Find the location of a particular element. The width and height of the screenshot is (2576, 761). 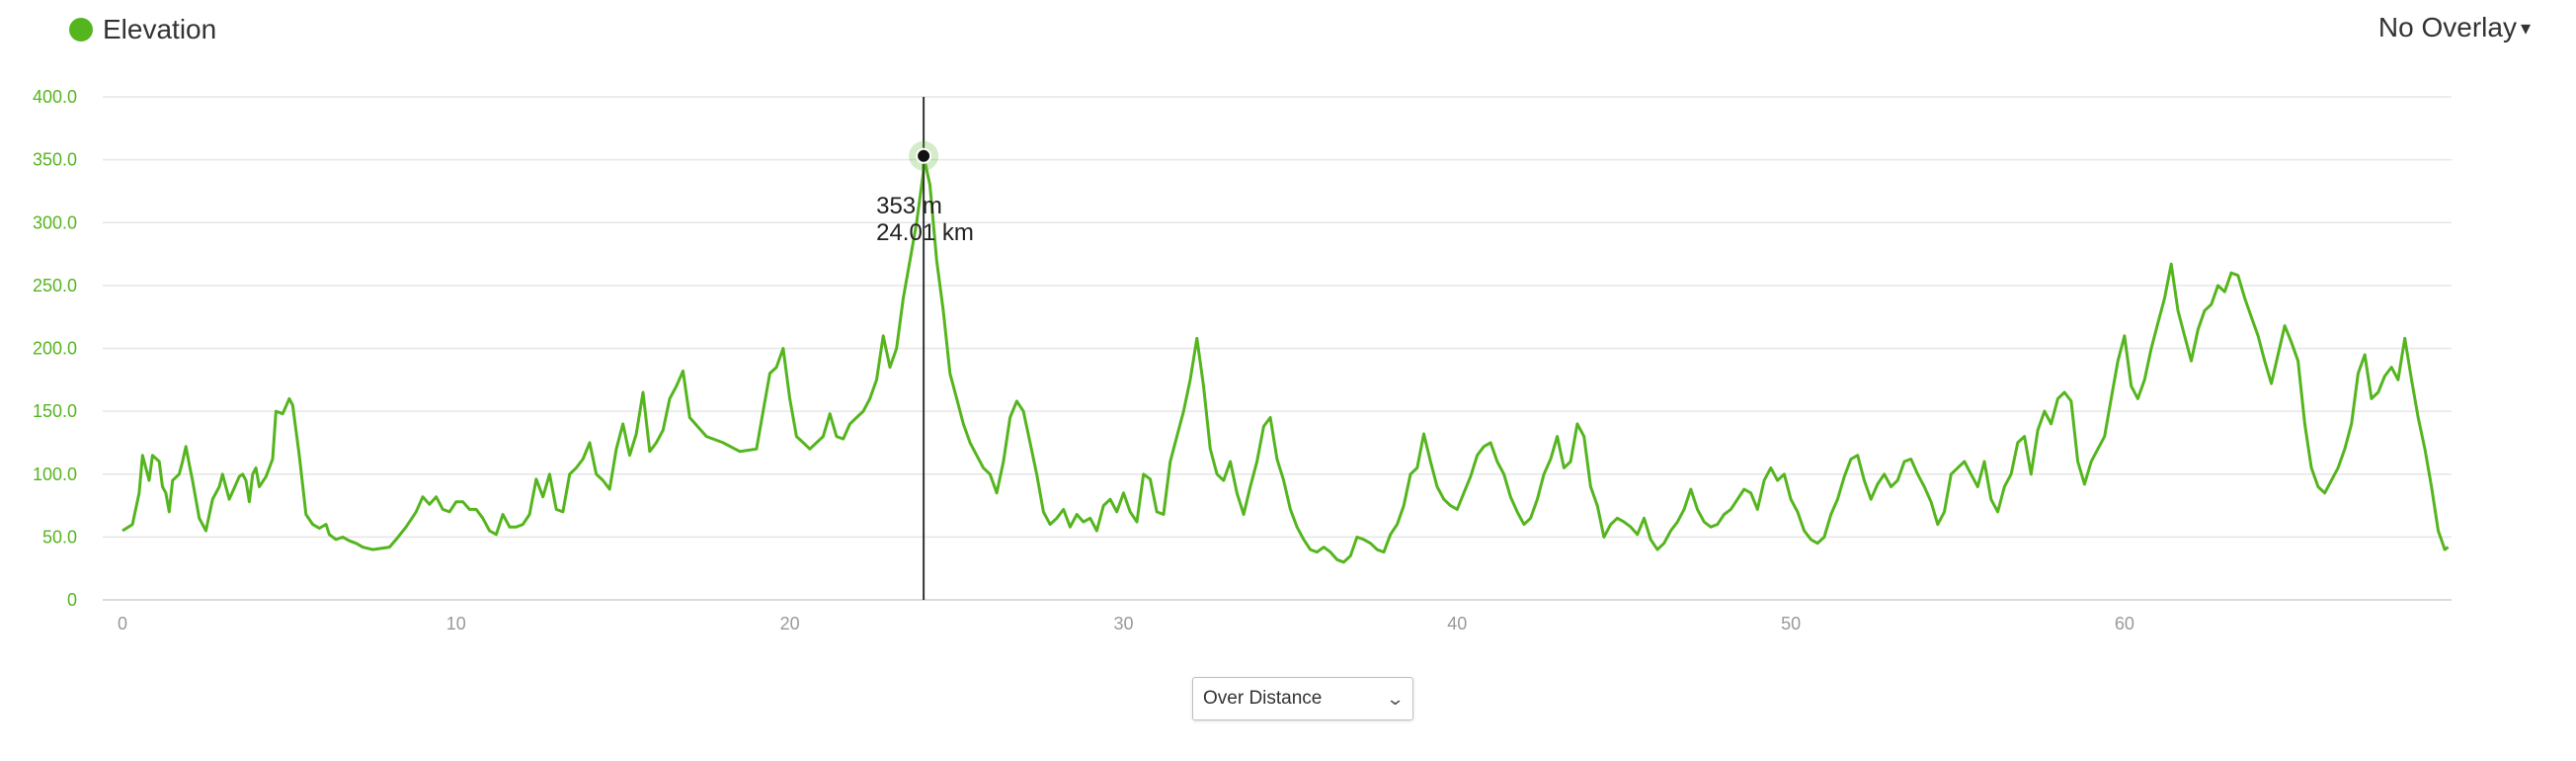

mode-select-value: Over Distance is located at coordinates (1263, 698).